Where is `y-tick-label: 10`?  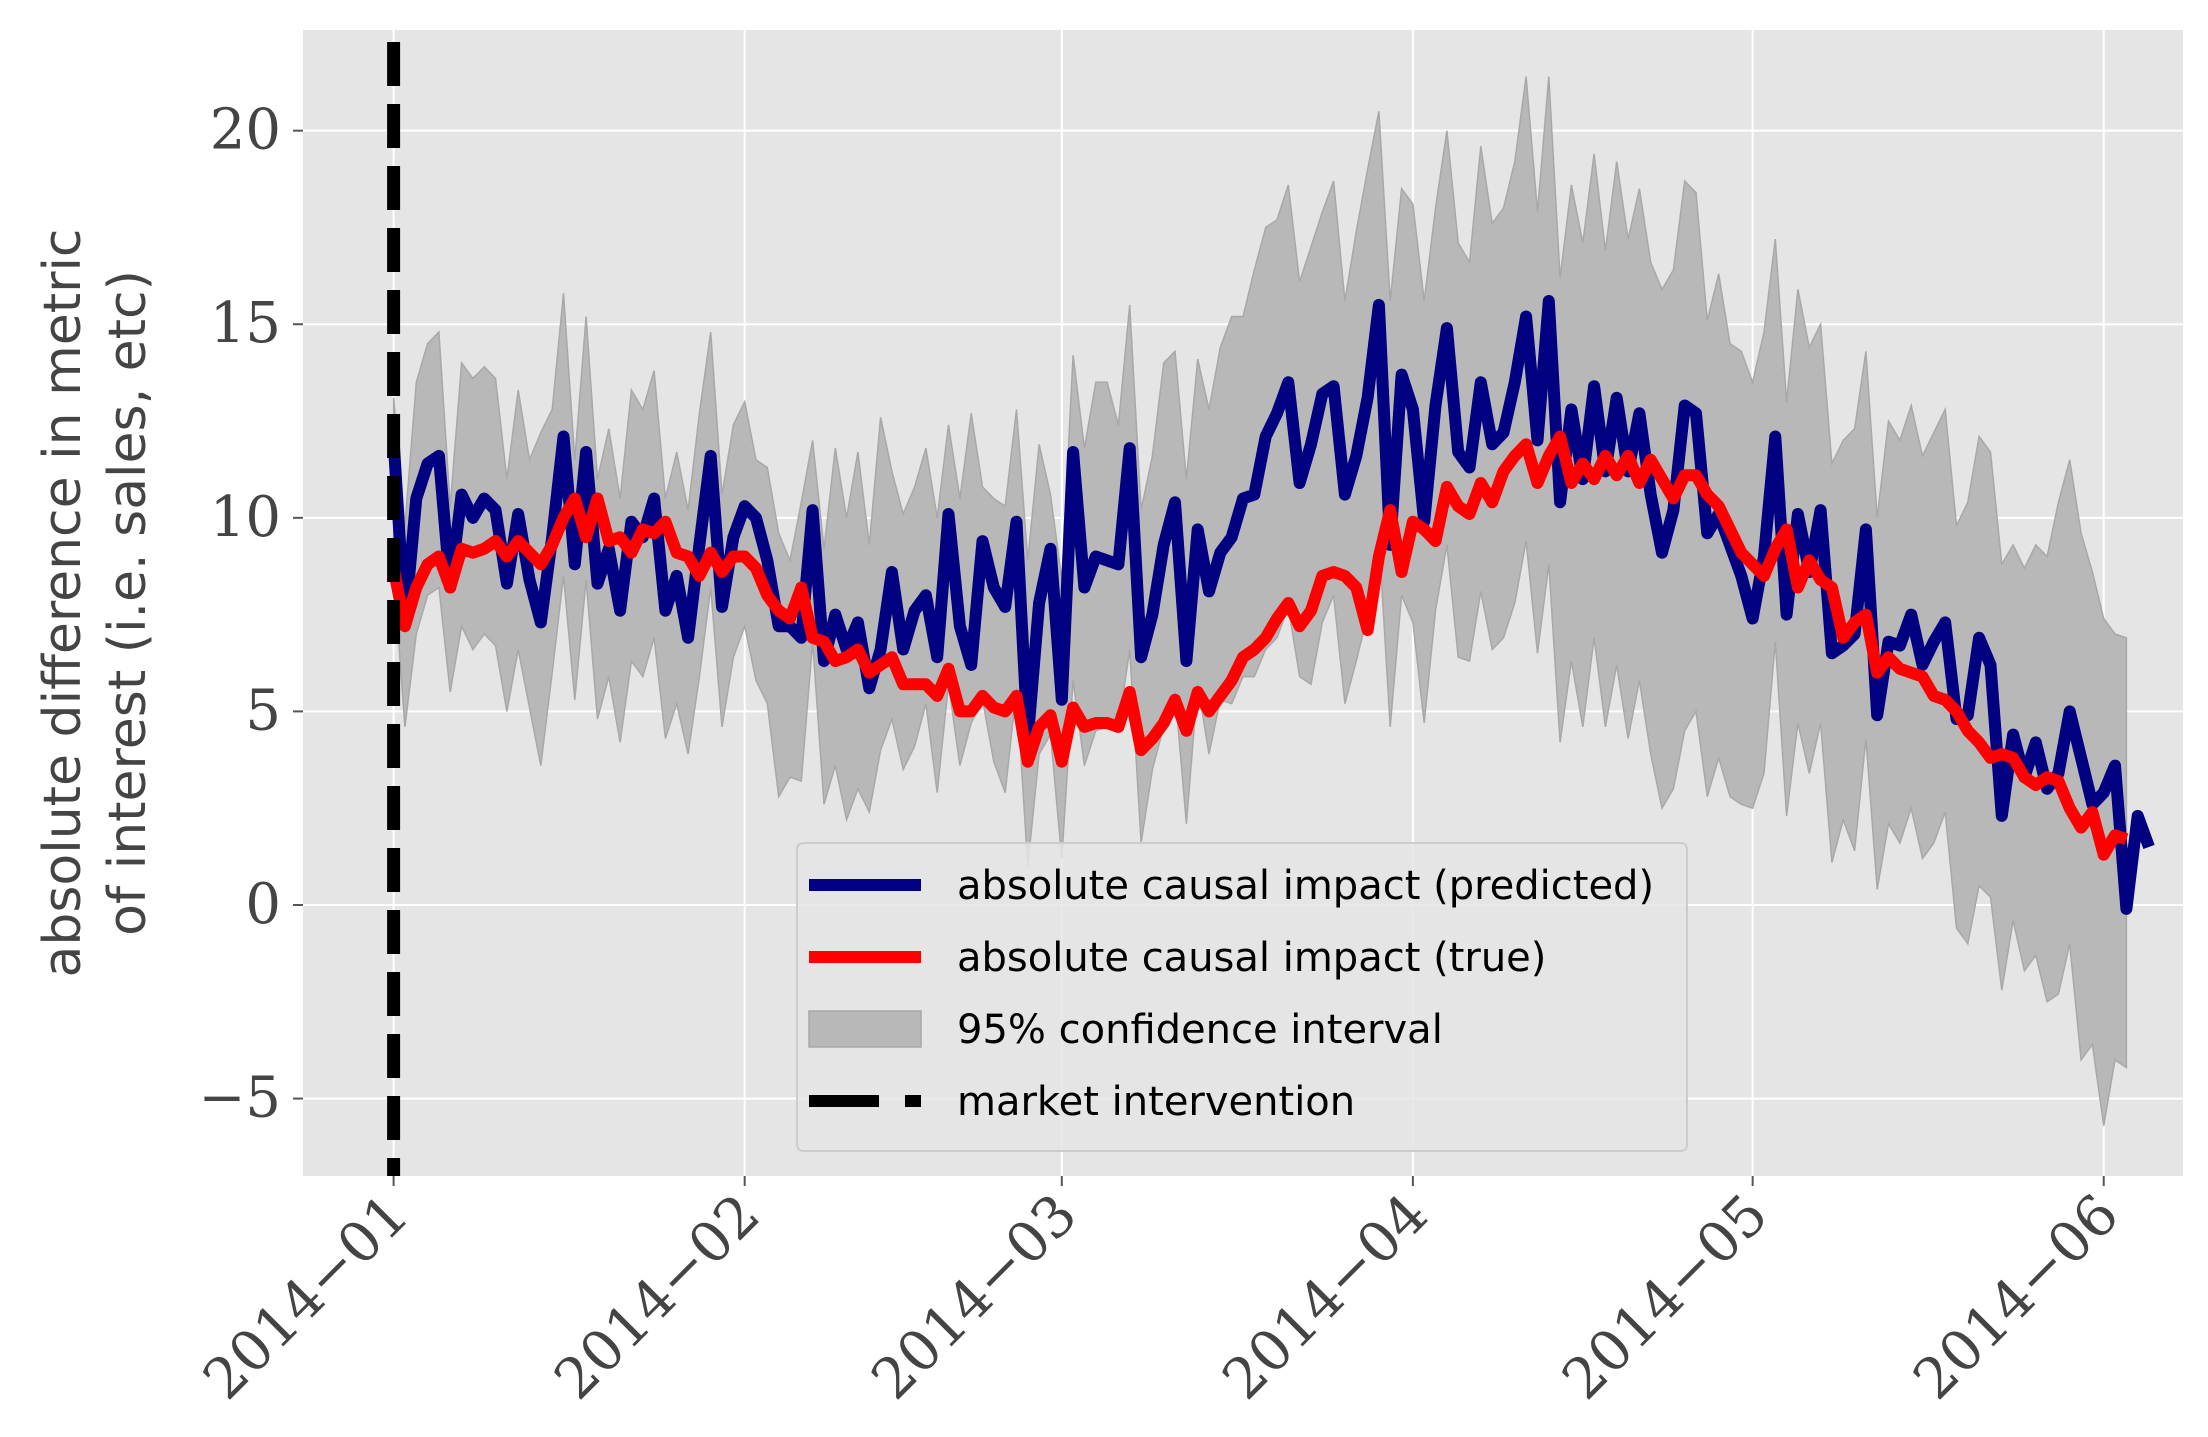
y-tick-label: 10 is located at coordinates (245, 517).